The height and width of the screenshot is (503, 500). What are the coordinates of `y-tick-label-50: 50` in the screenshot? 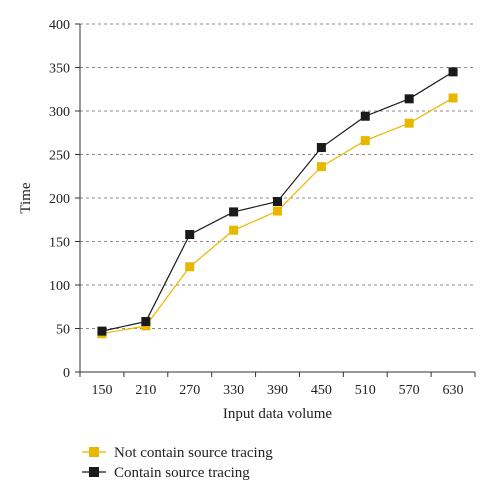 It's located at (63, 330).